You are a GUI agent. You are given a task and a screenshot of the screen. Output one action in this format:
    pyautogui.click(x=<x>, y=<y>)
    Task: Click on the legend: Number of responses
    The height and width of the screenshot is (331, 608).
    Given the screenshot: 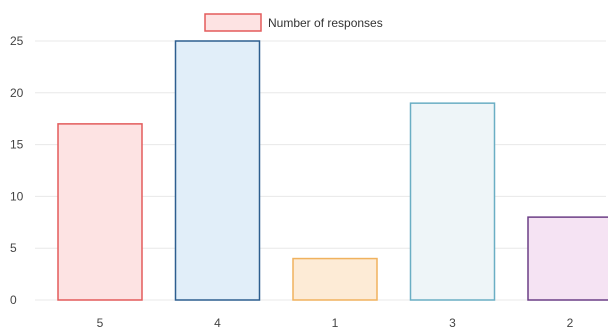 What is the action you would take?
    pyautogui.click(x=293, y=22)
    